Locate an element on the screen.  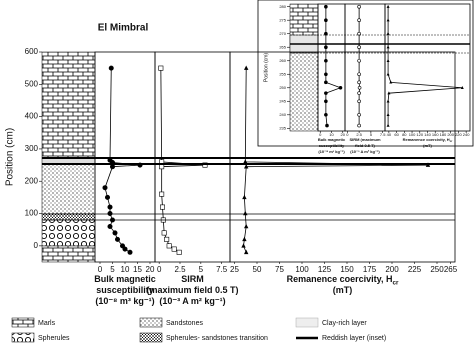
y-tick-label: 270 is located at coordinates (282, 33).